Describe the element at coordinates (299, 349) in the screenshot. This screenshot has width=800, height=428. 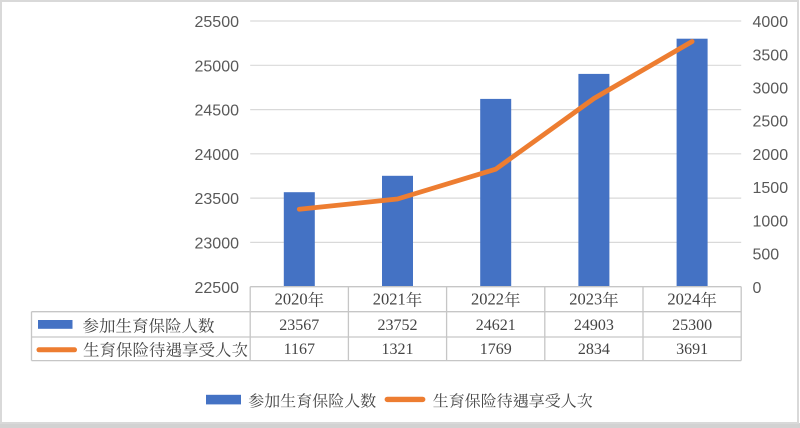
I see `svg-text: 1167` at that location.